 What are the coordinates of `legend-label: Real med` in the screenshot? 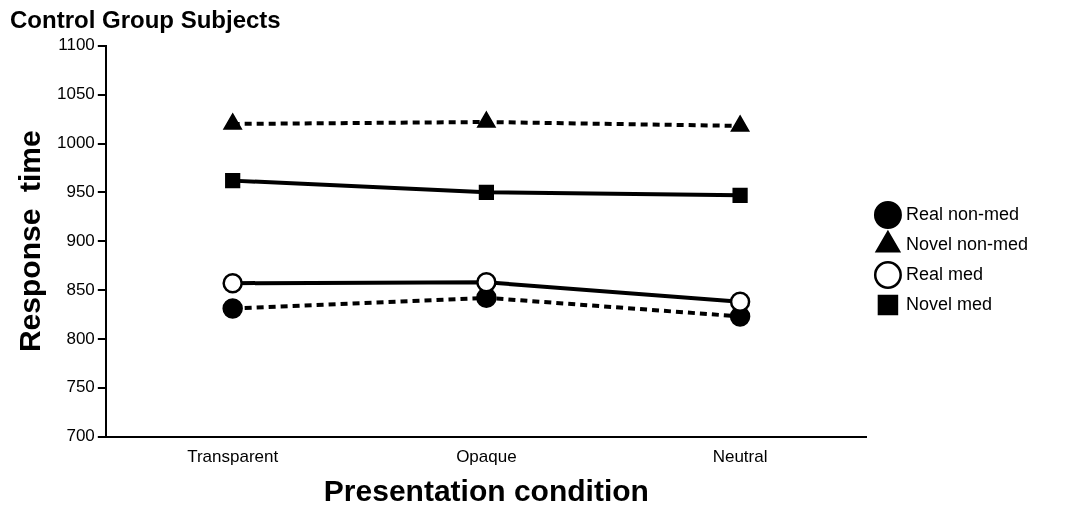 It's located at (944, 273).